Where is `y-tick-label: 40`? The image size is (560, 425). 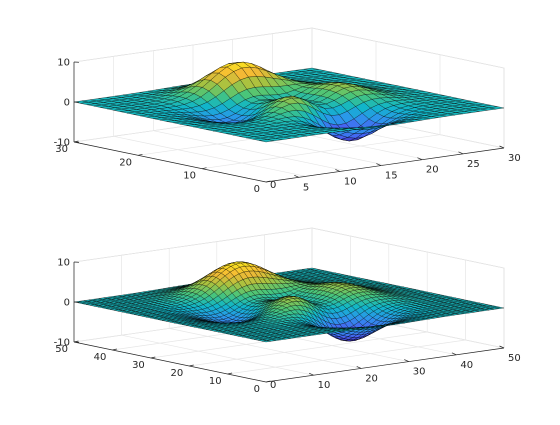 y-tick-label: 40 is located at coordinates (100, 357).